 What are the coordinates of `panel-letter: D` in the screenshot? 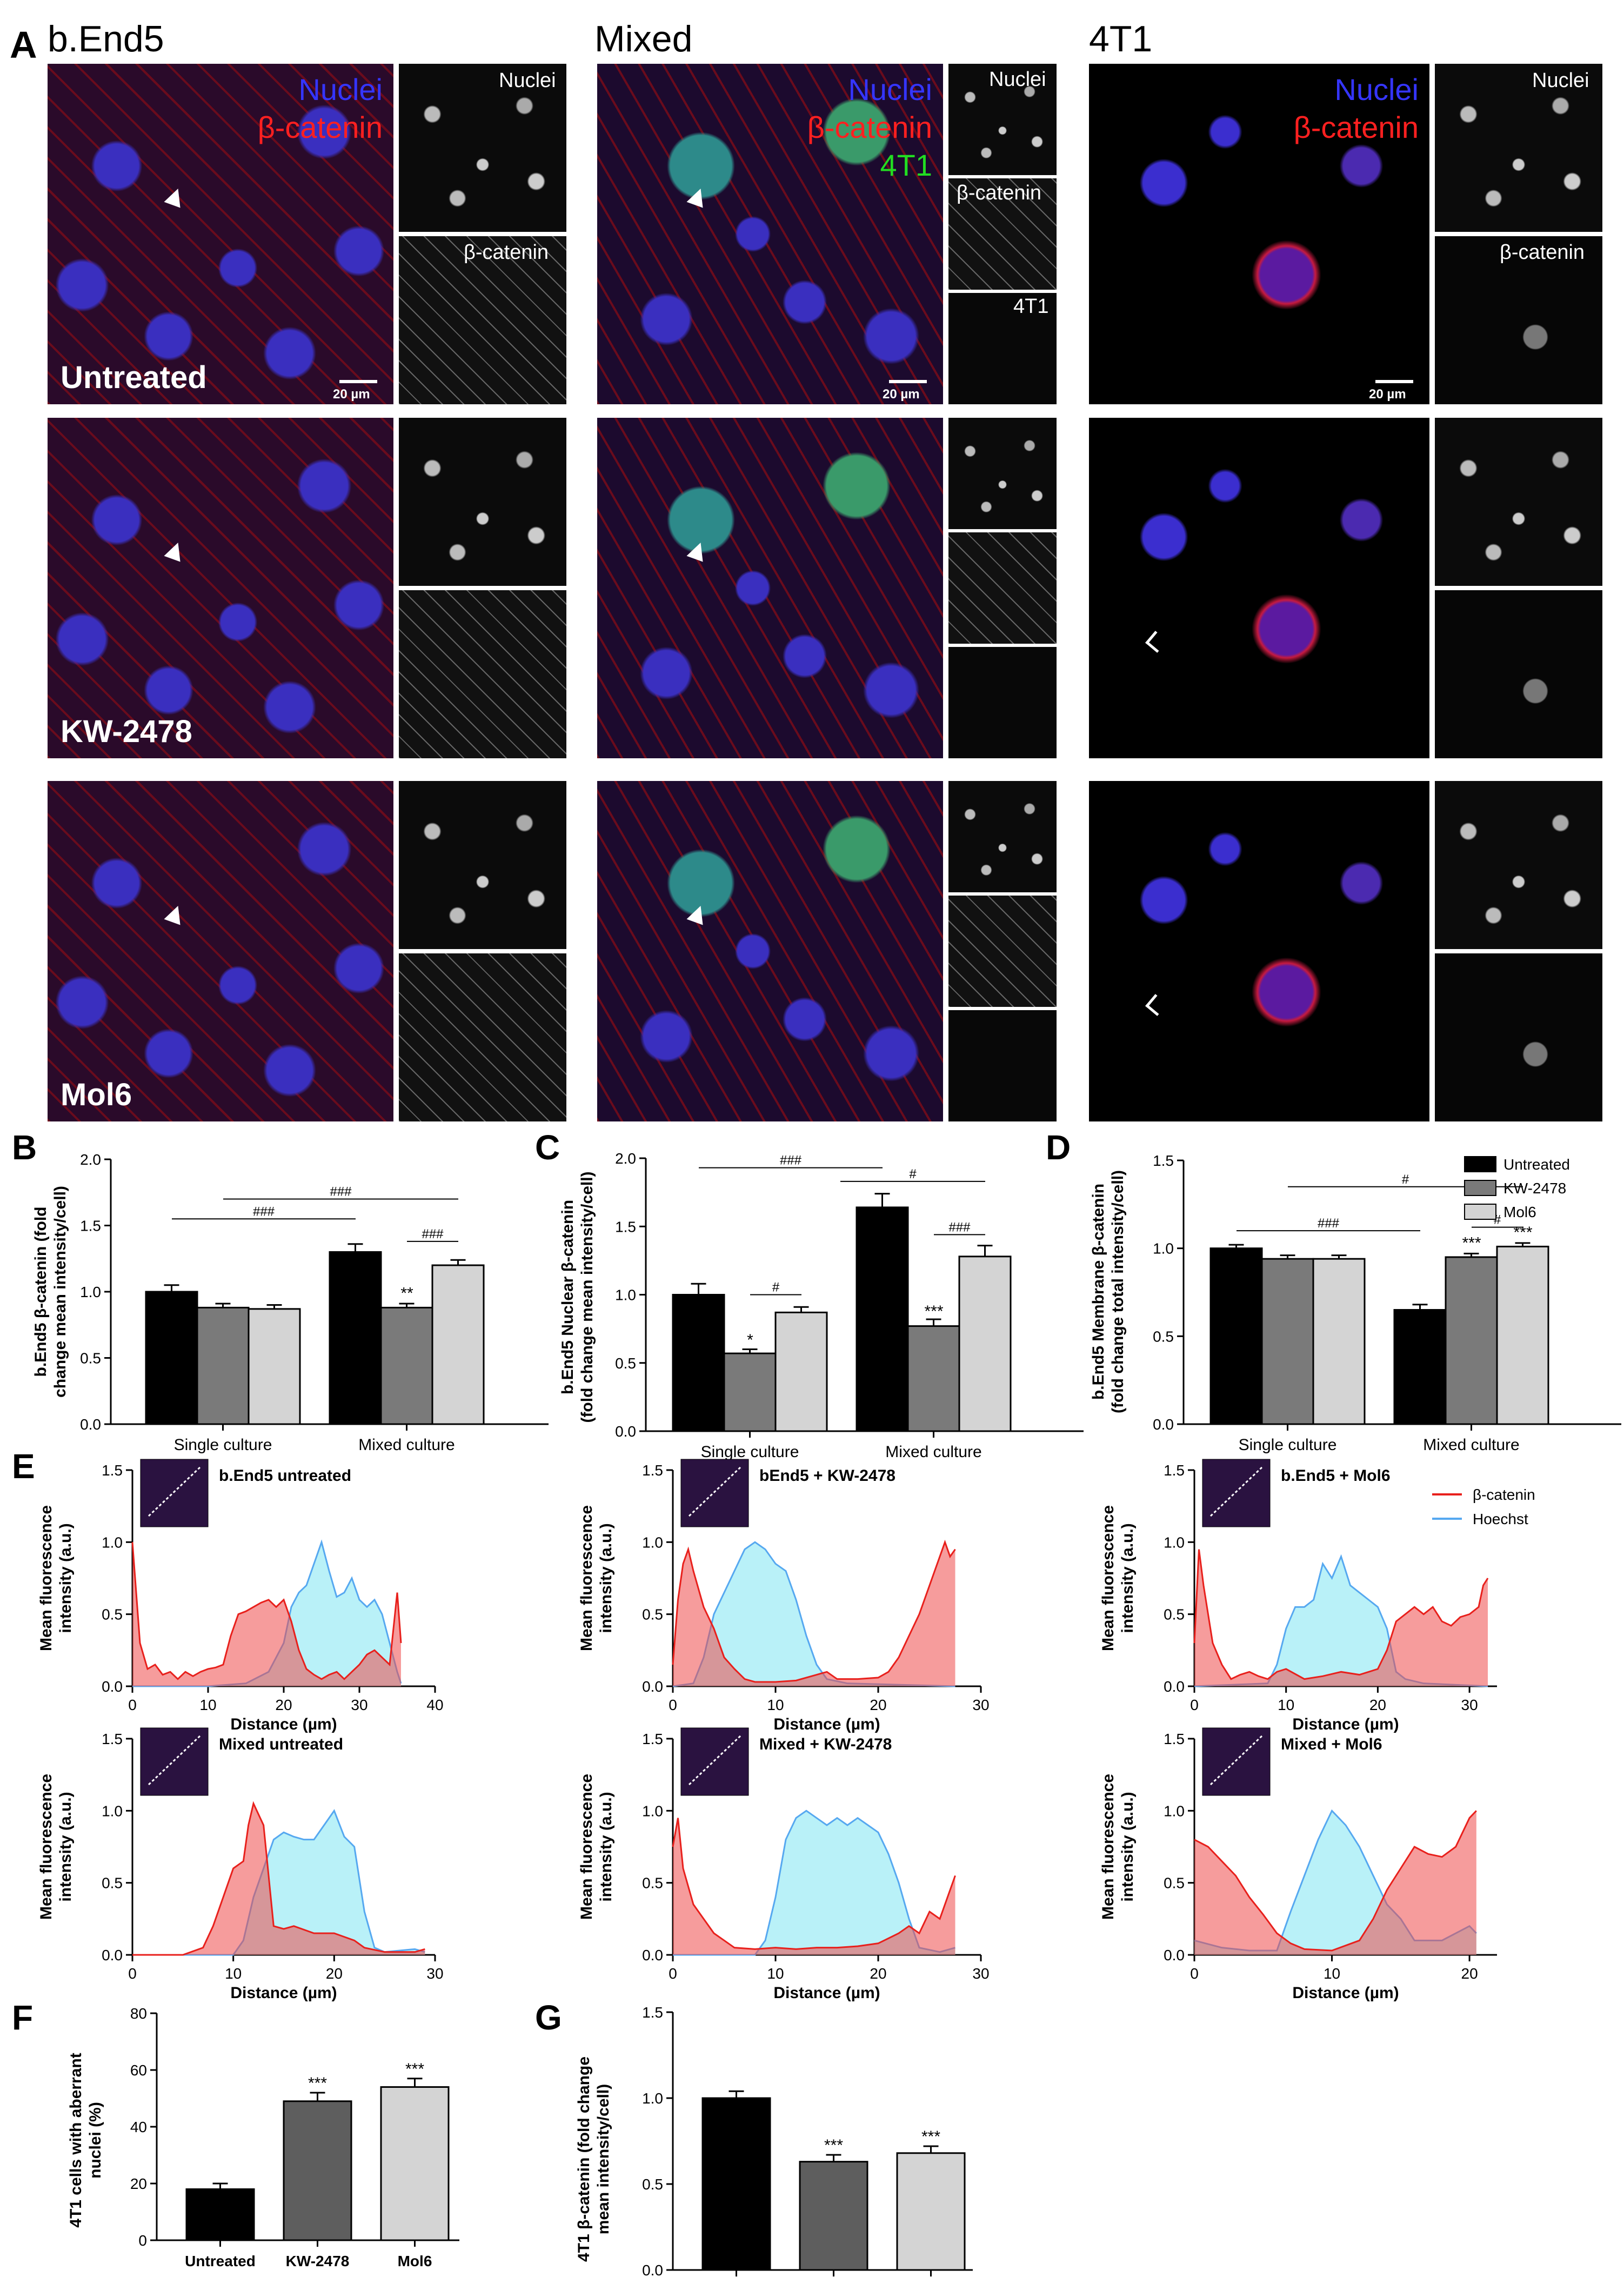 It's located at (1058, 1147).